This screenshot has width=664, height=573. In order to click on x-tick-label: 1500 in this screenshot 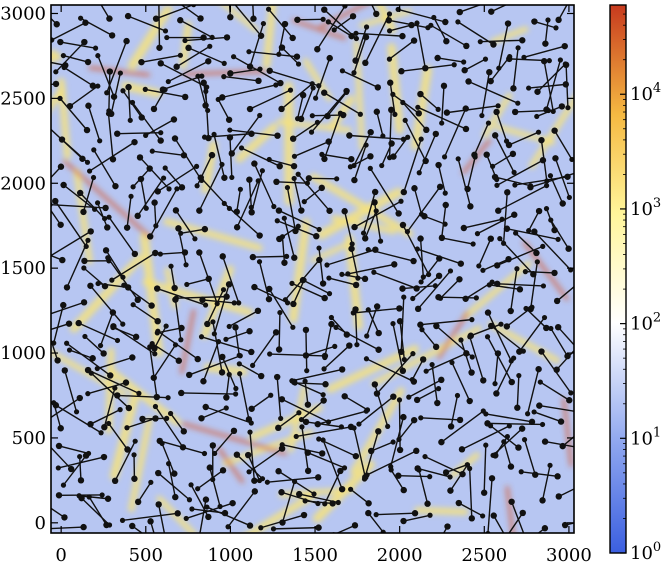, I will do `click(315, 555)`.